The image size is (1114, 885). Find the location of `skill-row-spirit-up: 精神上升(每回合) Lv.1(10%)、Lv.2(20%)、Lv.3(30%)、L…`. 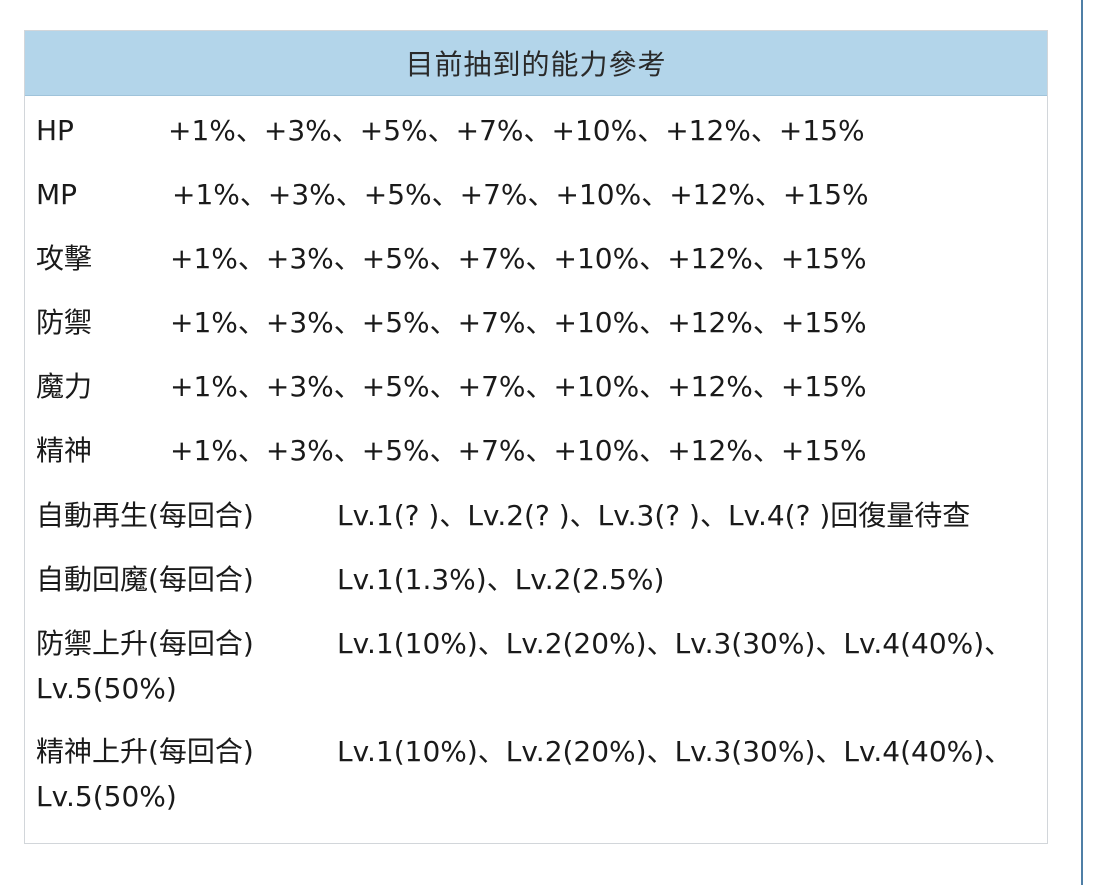

skill-row-spirit-up: 精神上升(每回合) Lv.1(10%)、Lv.2(20%)、Lv.3(30%)、L… is located at coordinates (536, 774).